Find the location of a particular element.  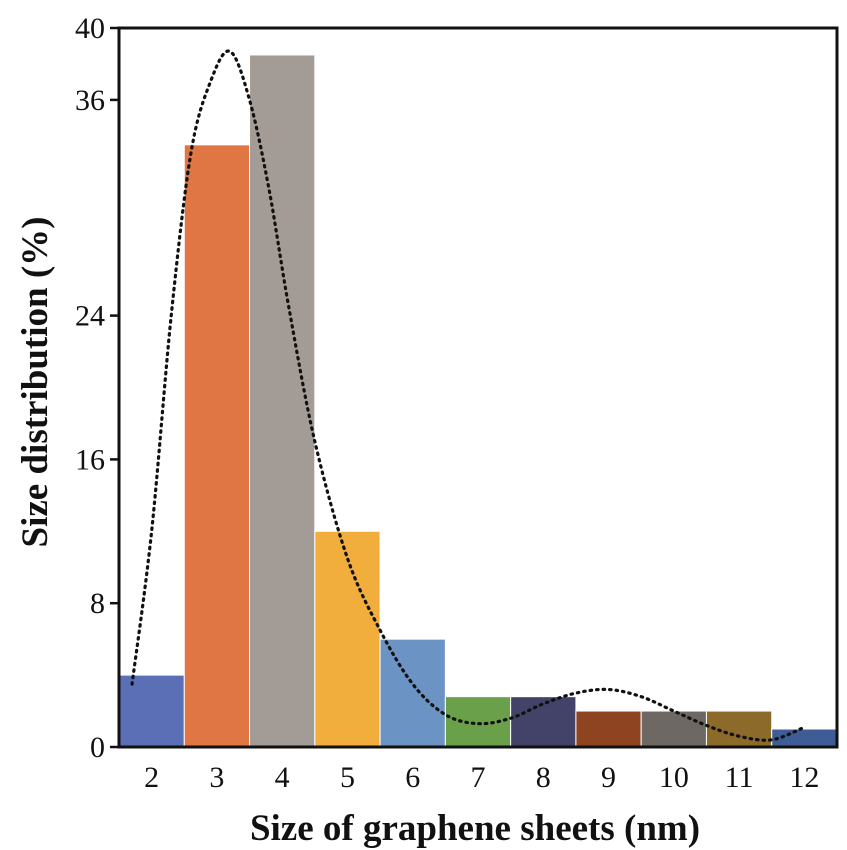

x-tick-label-3: 3 is located at coordinates (216, 777).